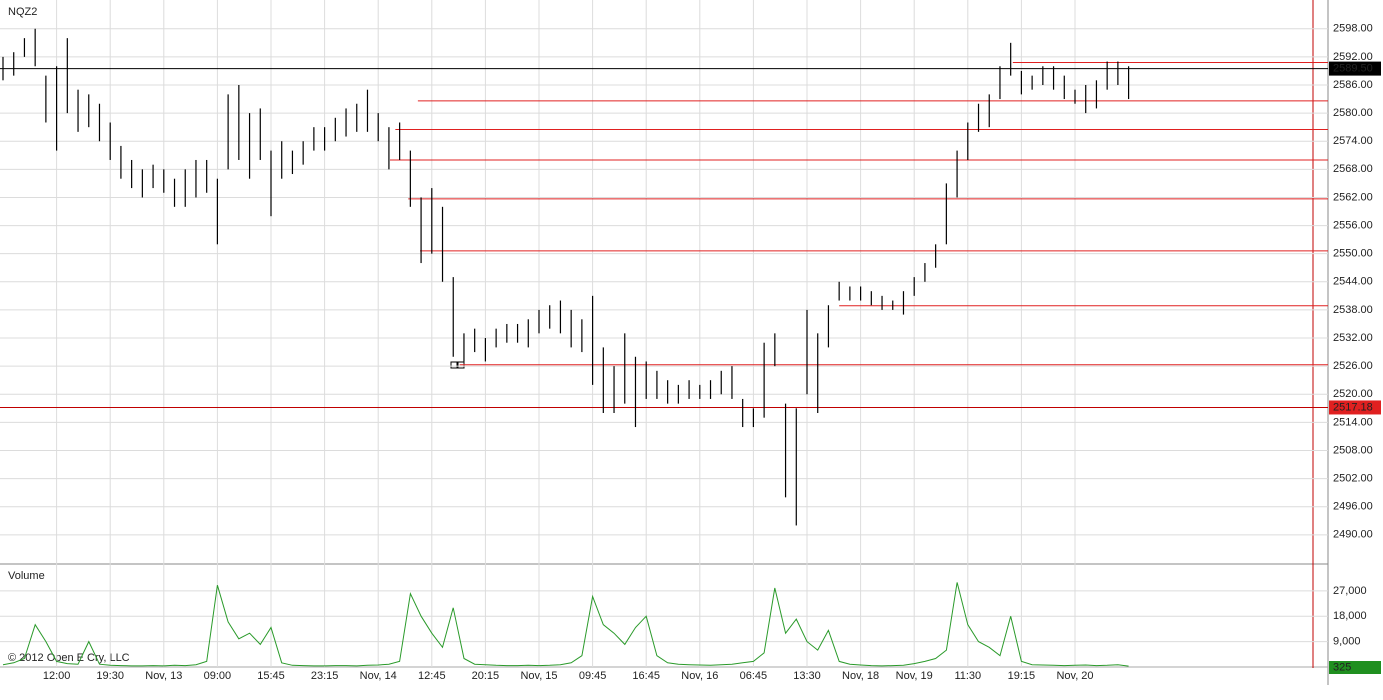 This screenshot has width=1383, height=700. What do you see at coordinates (218, 676) in the screenshot?
I see `x-tick-label: 09:00` at bounding box center [218, 676].